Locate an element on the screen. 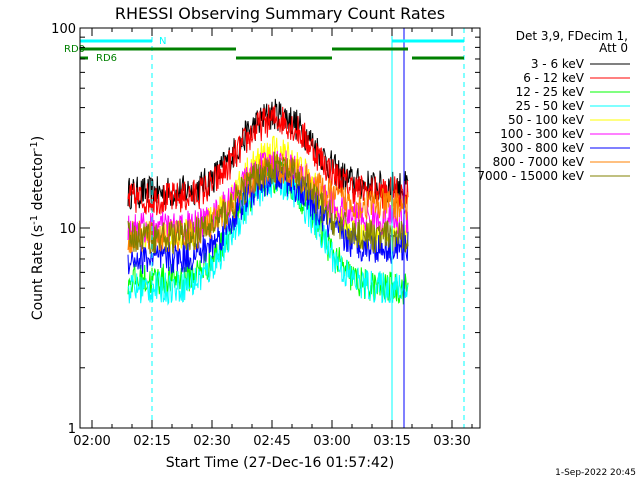  legend-label-9: 7000 - 15000 keV is located at coordinates (530, 176).